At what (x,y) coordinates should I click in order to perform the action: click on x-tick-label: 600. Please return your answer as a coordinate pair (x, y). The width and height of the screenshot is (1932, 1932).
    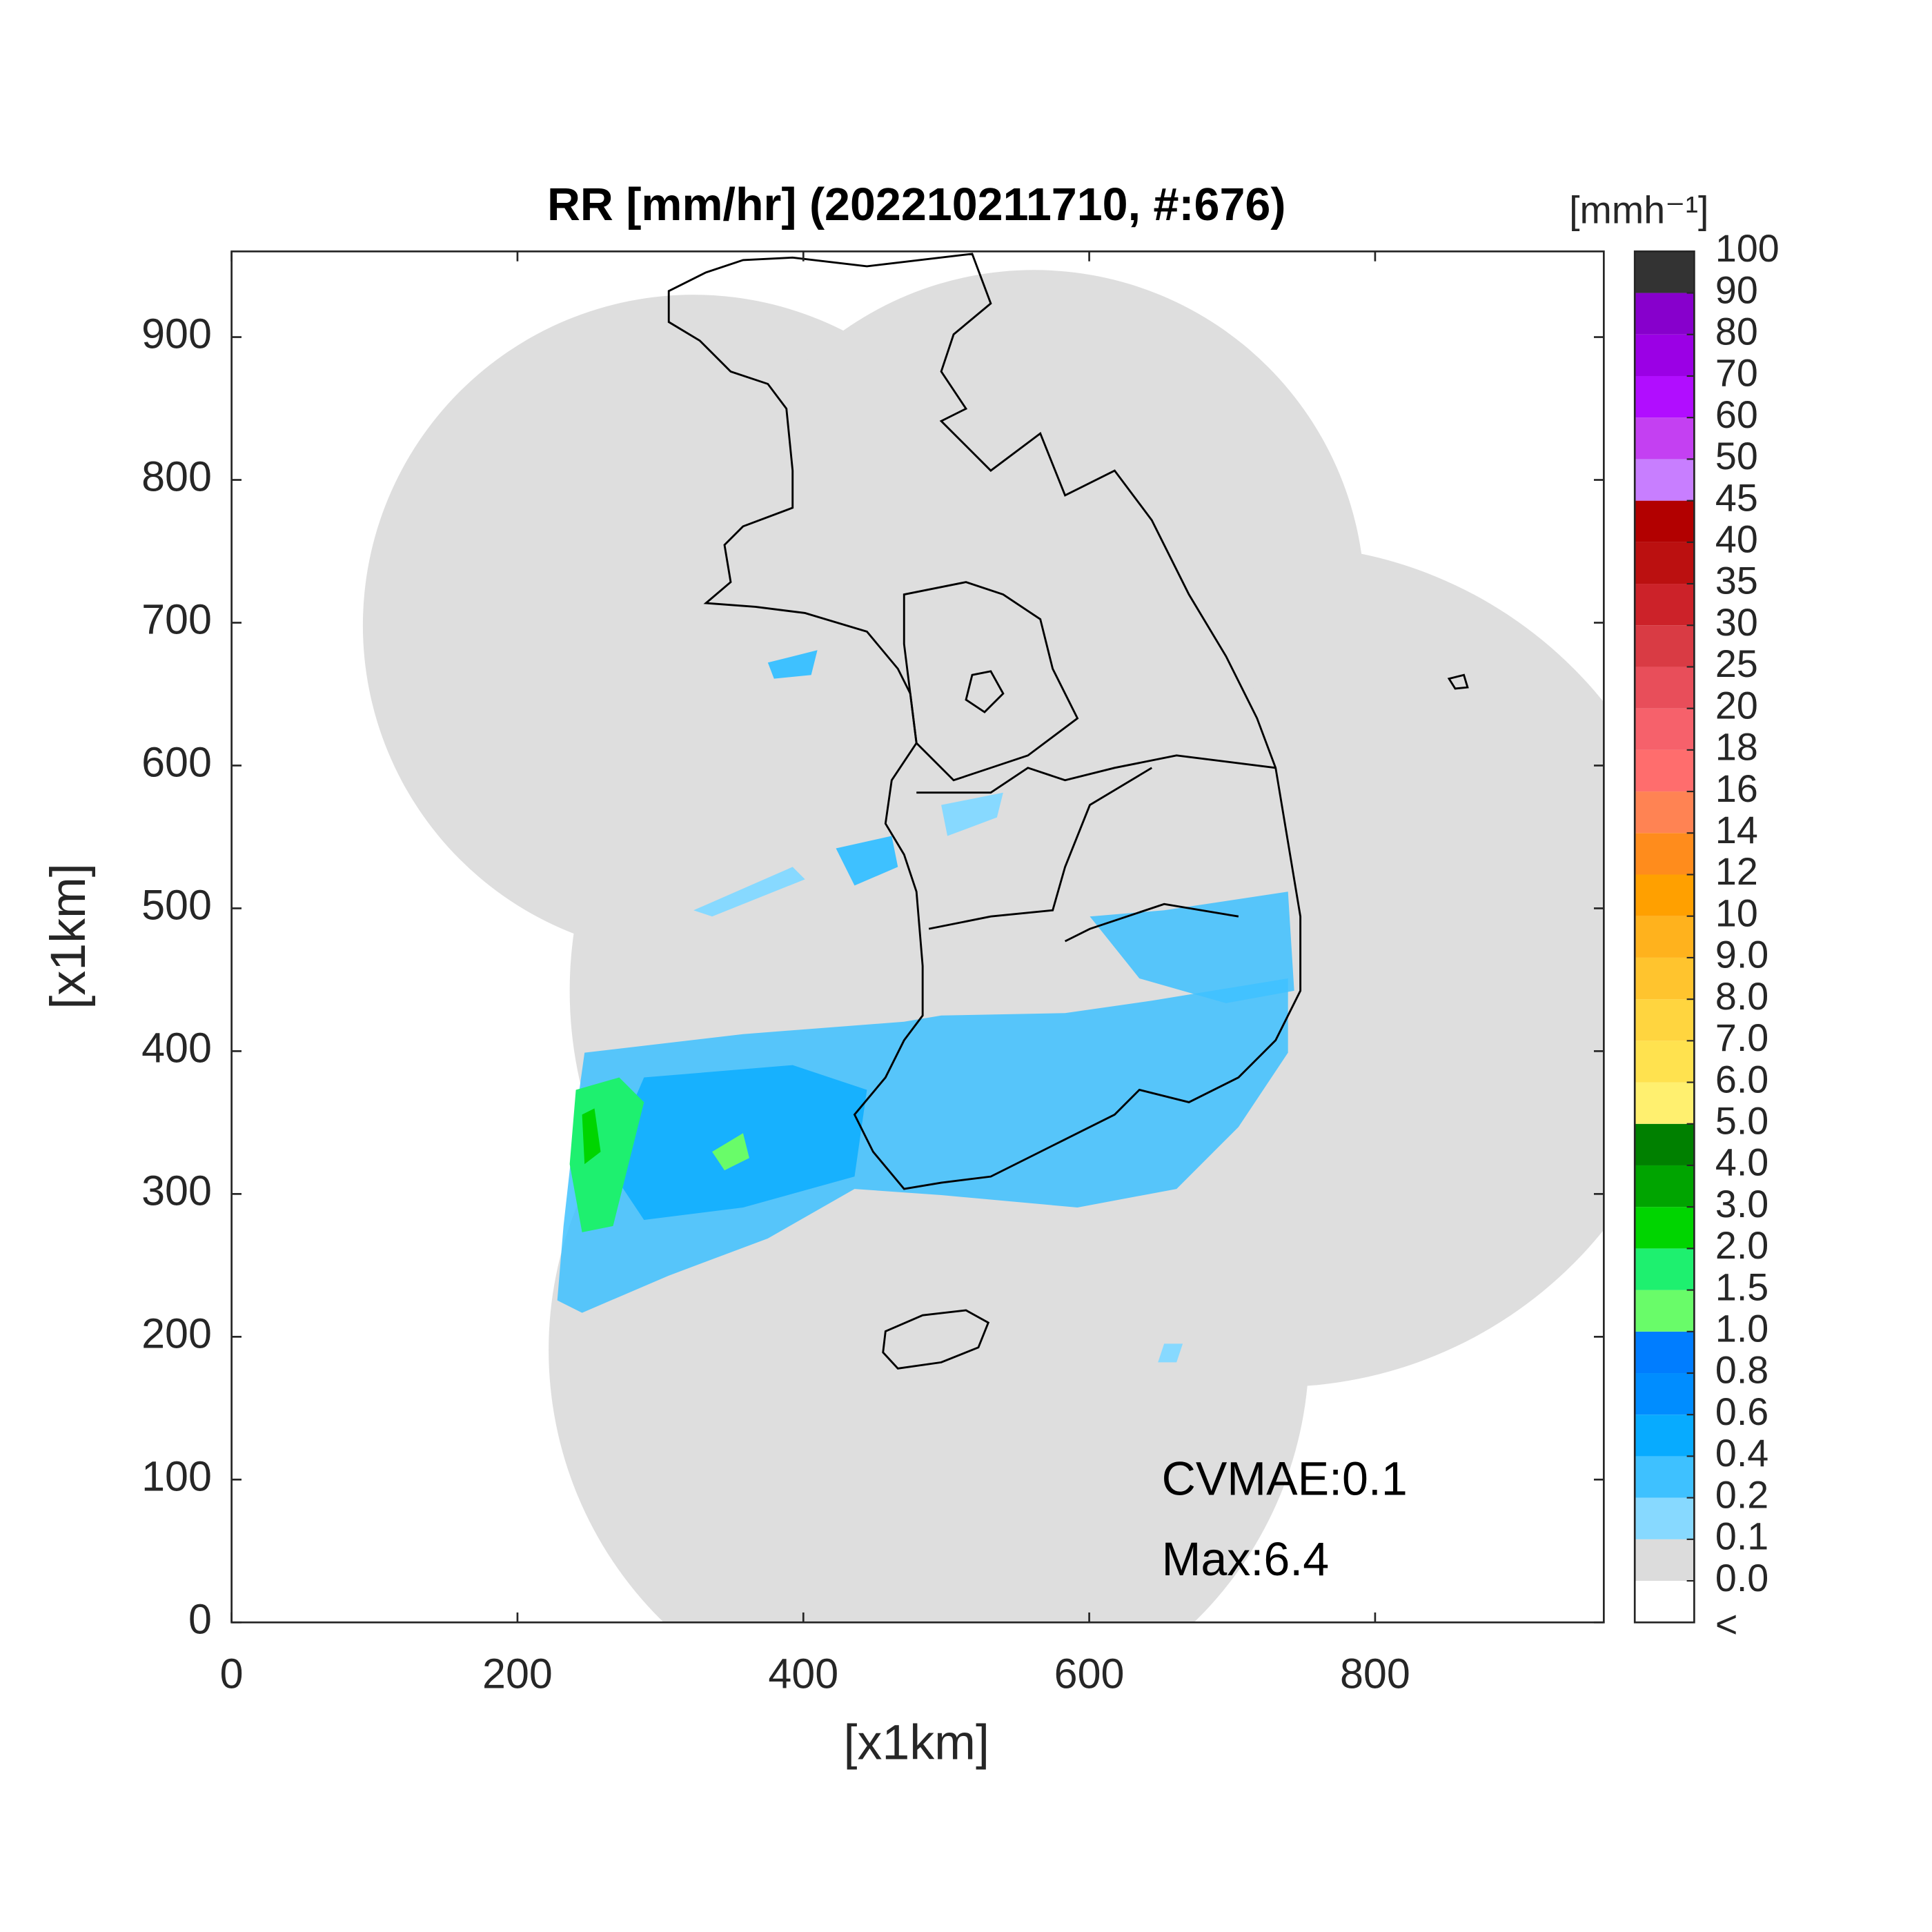
    Looking at the image, I should click on (1089, 1673).